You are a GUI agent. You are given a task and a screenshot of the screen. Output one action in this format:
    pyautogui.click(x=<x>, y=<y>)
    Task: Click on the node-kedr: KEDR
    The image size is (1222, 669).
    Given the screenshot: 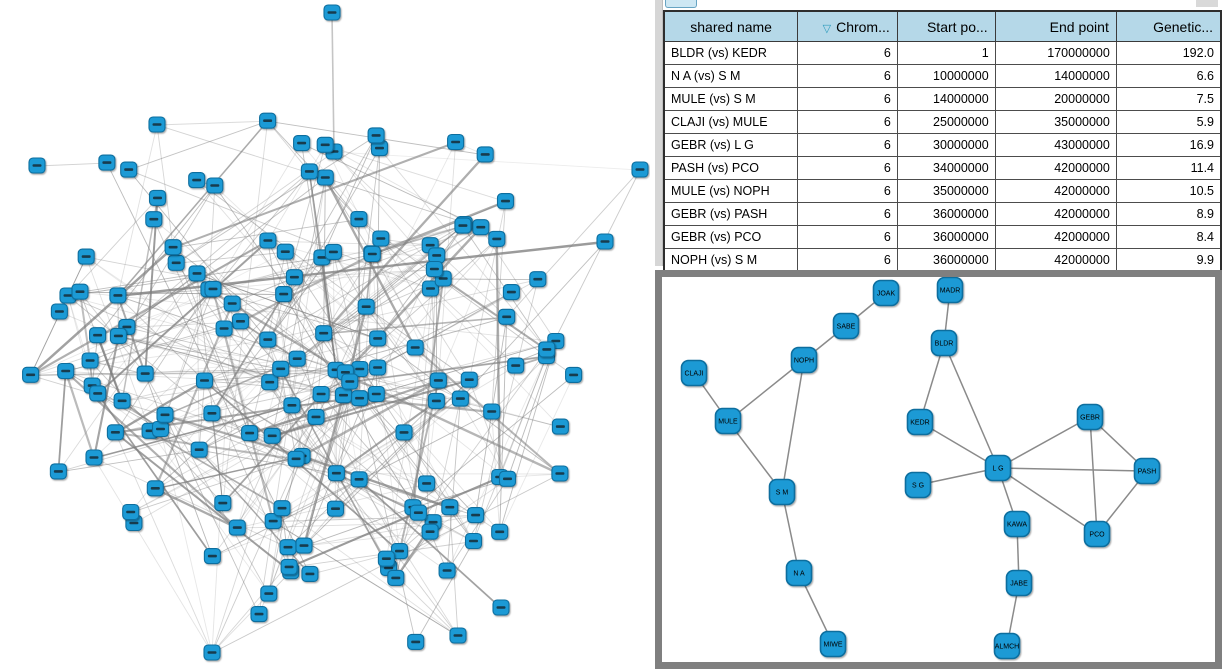 What is the action you would take?
    pyautogui.click(x=920, y=422)
    